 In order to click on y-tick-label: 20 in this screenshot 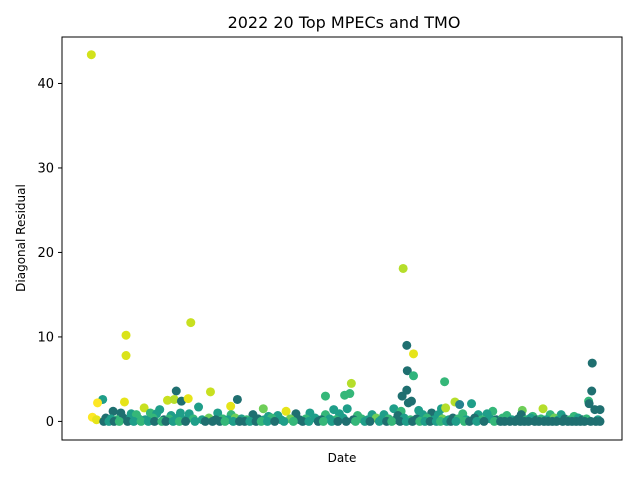, I will do `click(45, 253)`.